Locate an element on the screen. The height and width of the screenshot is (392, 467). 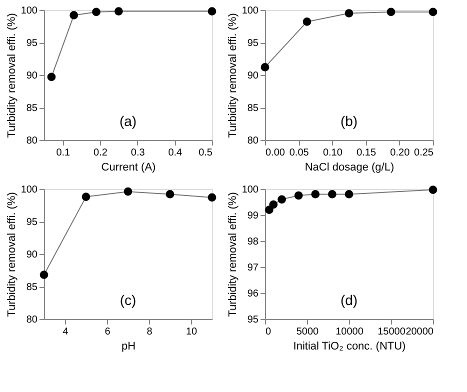
x-tick-label: 0 is located at coordinates (269, 332).